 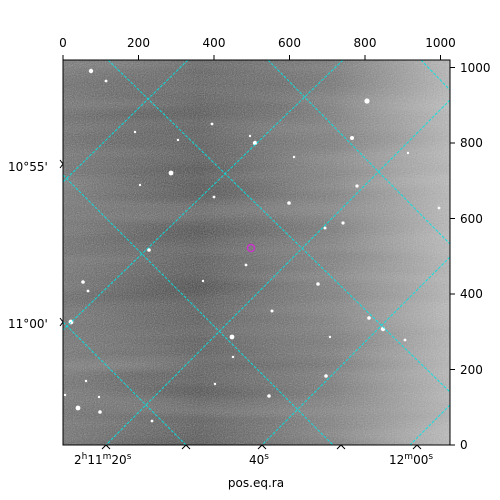 I want to click on top-tick-800: 800, so click(x=365, y=43).